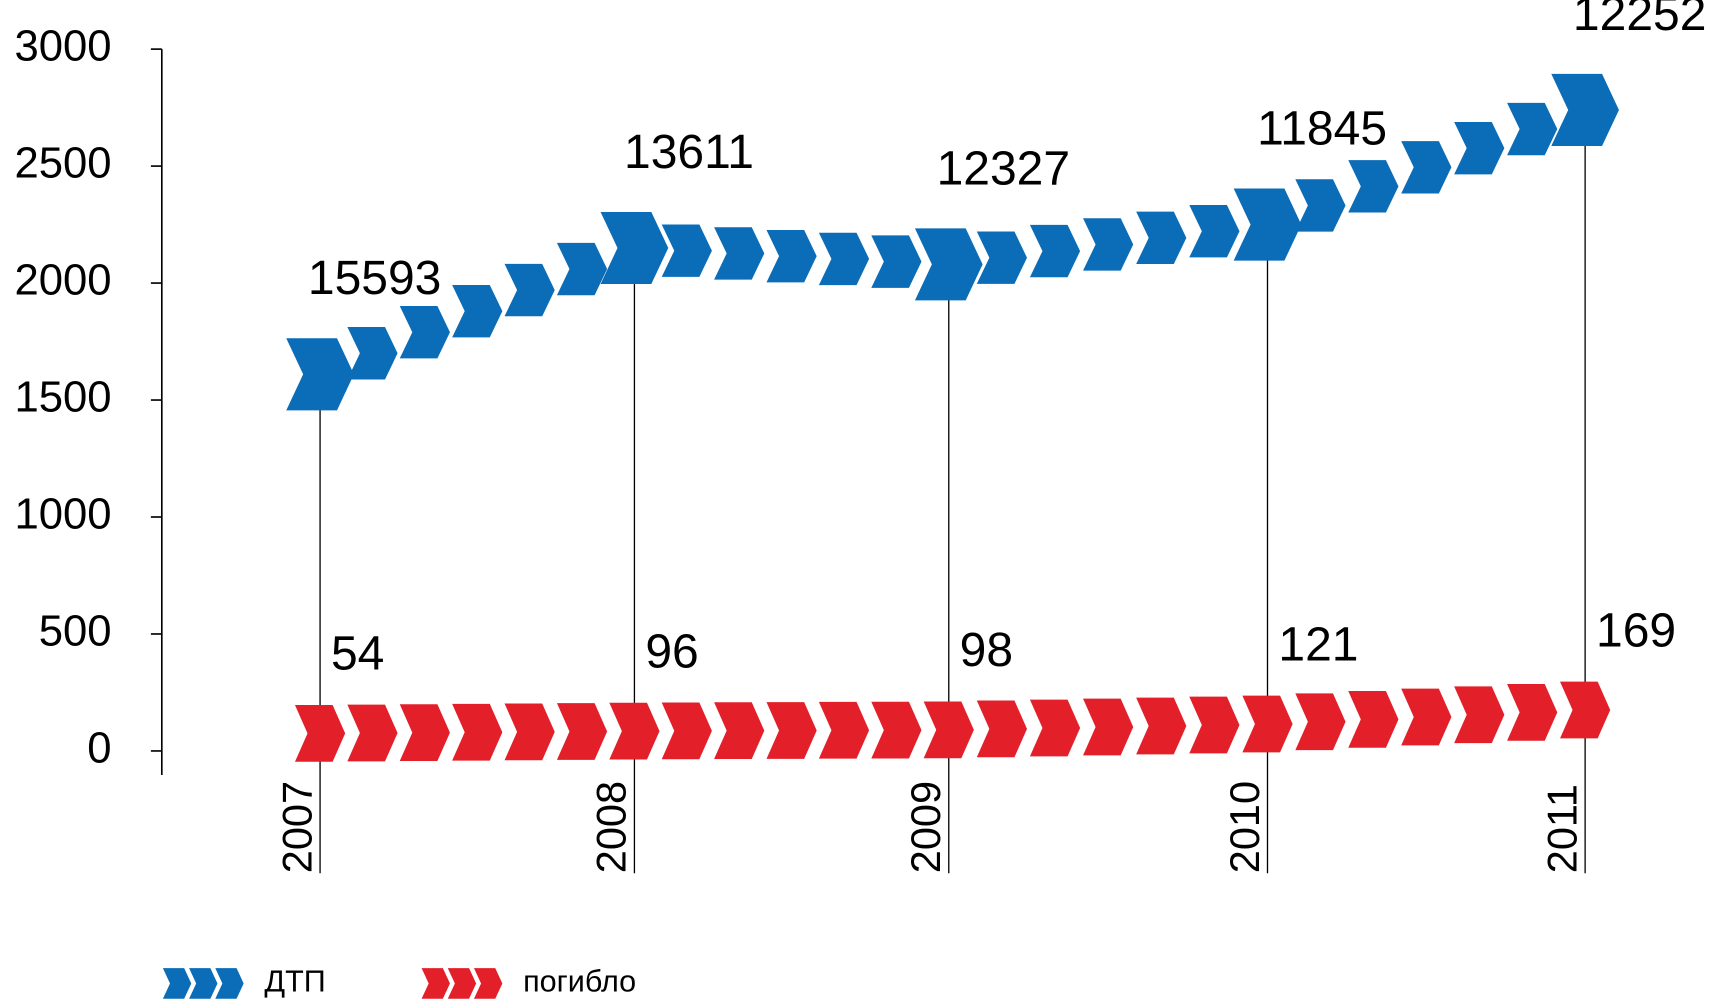 The width and height of the screenshot is (1712, 1007). What do you see at coordinates (1004, 168) in the screenshot?
I see `point-label: 12327` at bounding box center [1004, 168].